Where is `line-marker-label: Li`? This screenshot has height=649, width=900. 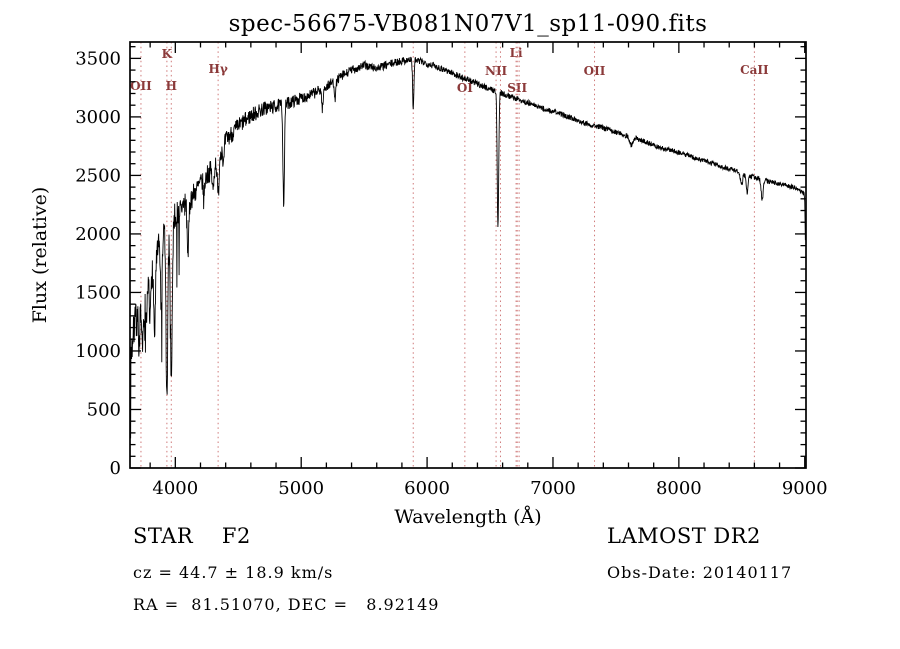 line-marker-label: Li is located at coordinates (516, 53).